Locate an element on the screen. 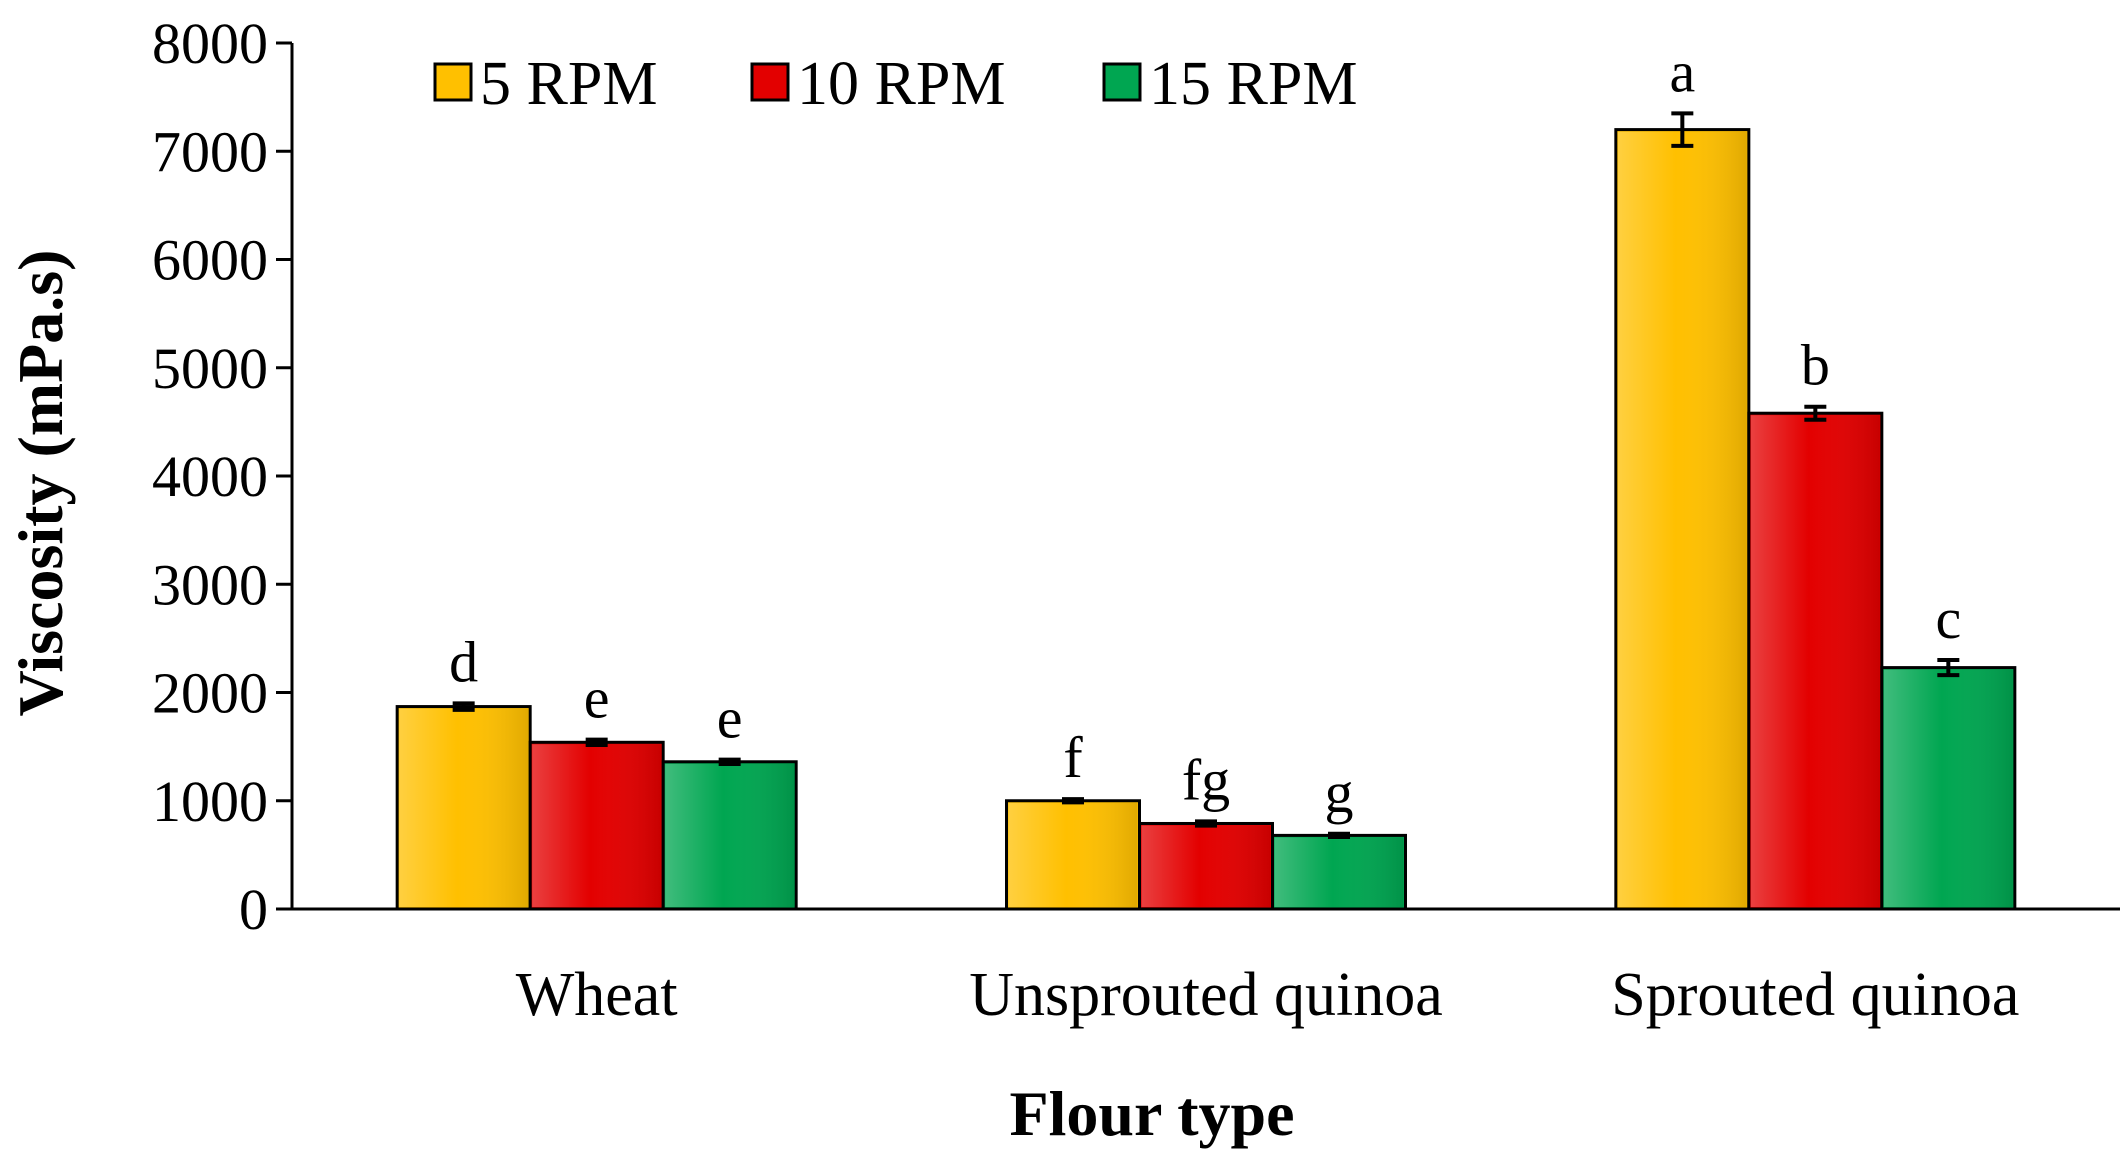 The height and width of the screenshot is (1164, 2128). significance-label: b is located at coordinates (1815, 365).